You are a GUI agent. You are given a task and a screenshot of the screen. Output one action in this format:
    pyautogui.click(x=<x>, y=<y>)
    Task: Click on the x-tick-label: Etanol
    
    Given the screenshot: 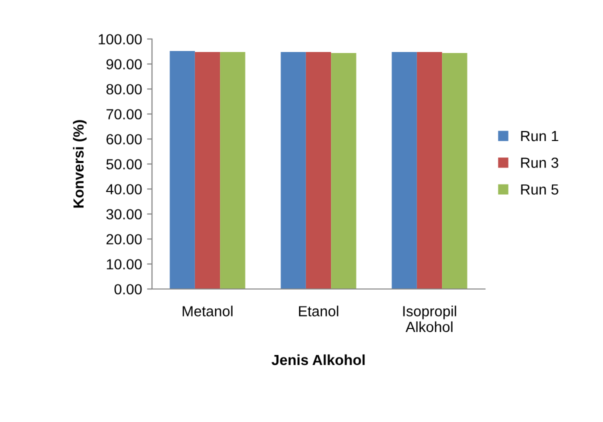 What is the action you would take?
    pyautogui.click(x=318, y=311)
    